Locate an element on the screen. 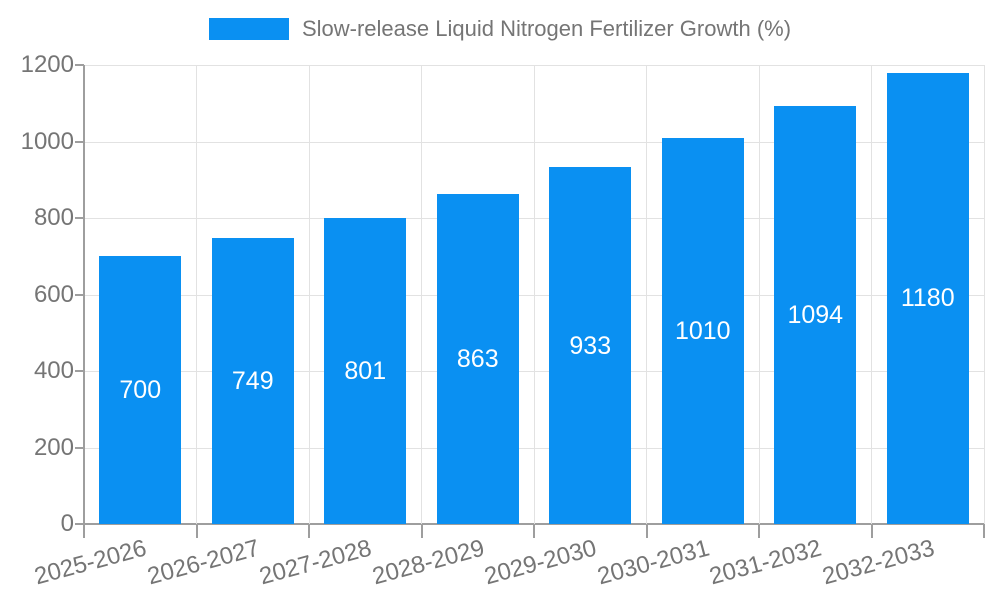  bar-value-label: 1180 is located at coordinates (927, 298).